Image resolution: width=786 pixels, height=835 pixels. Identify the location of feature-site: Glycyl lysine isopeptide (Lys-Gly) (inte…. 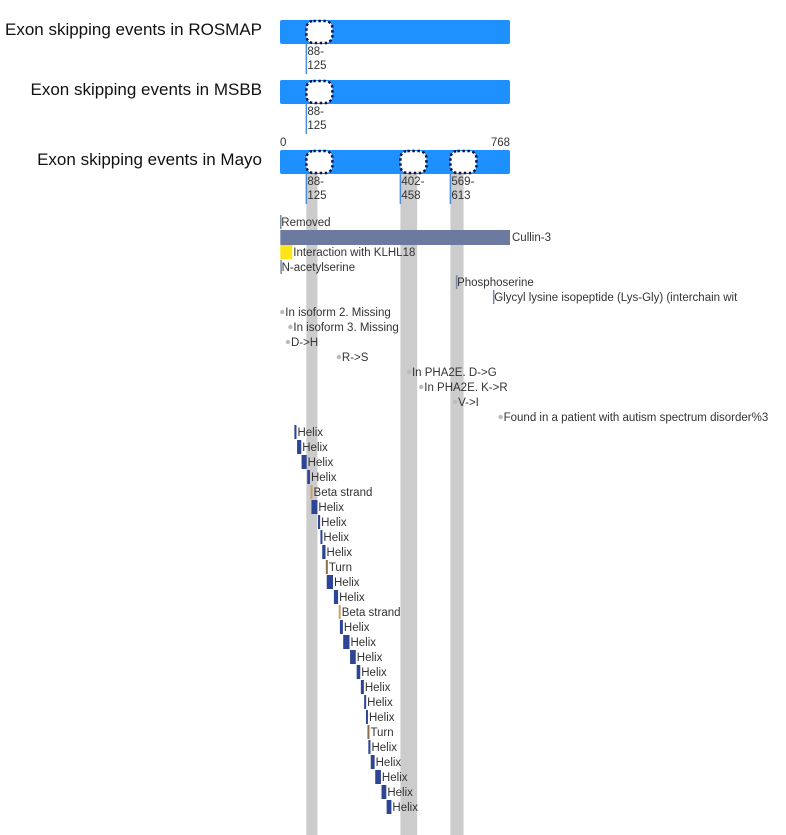
(615, 297).